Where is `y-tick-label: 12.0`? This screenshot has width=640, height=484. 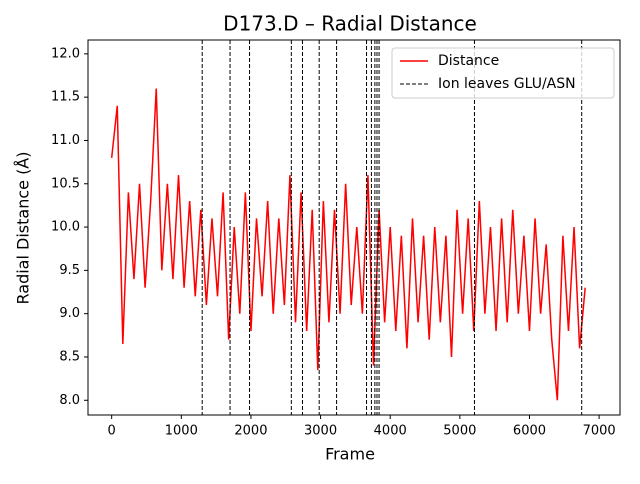
y-tick-label: 12.0 is located at coordinates (65, 53).